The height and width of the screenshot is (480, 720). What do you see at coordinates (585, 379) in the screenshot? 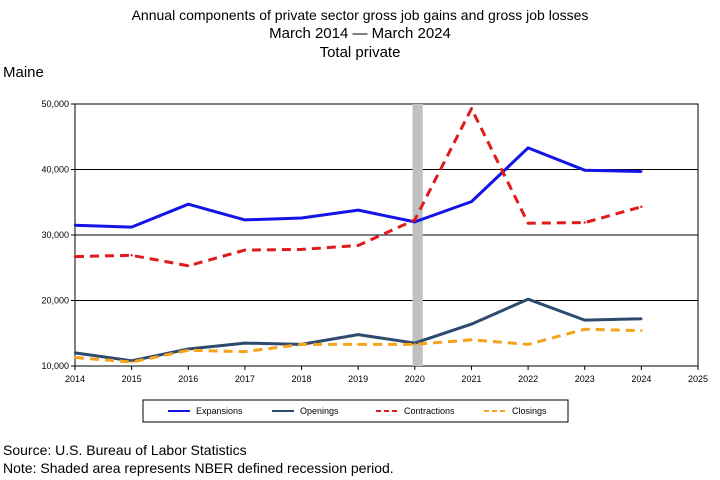
I see `x-tick-label: 2023` at bounding box center [585, 379].